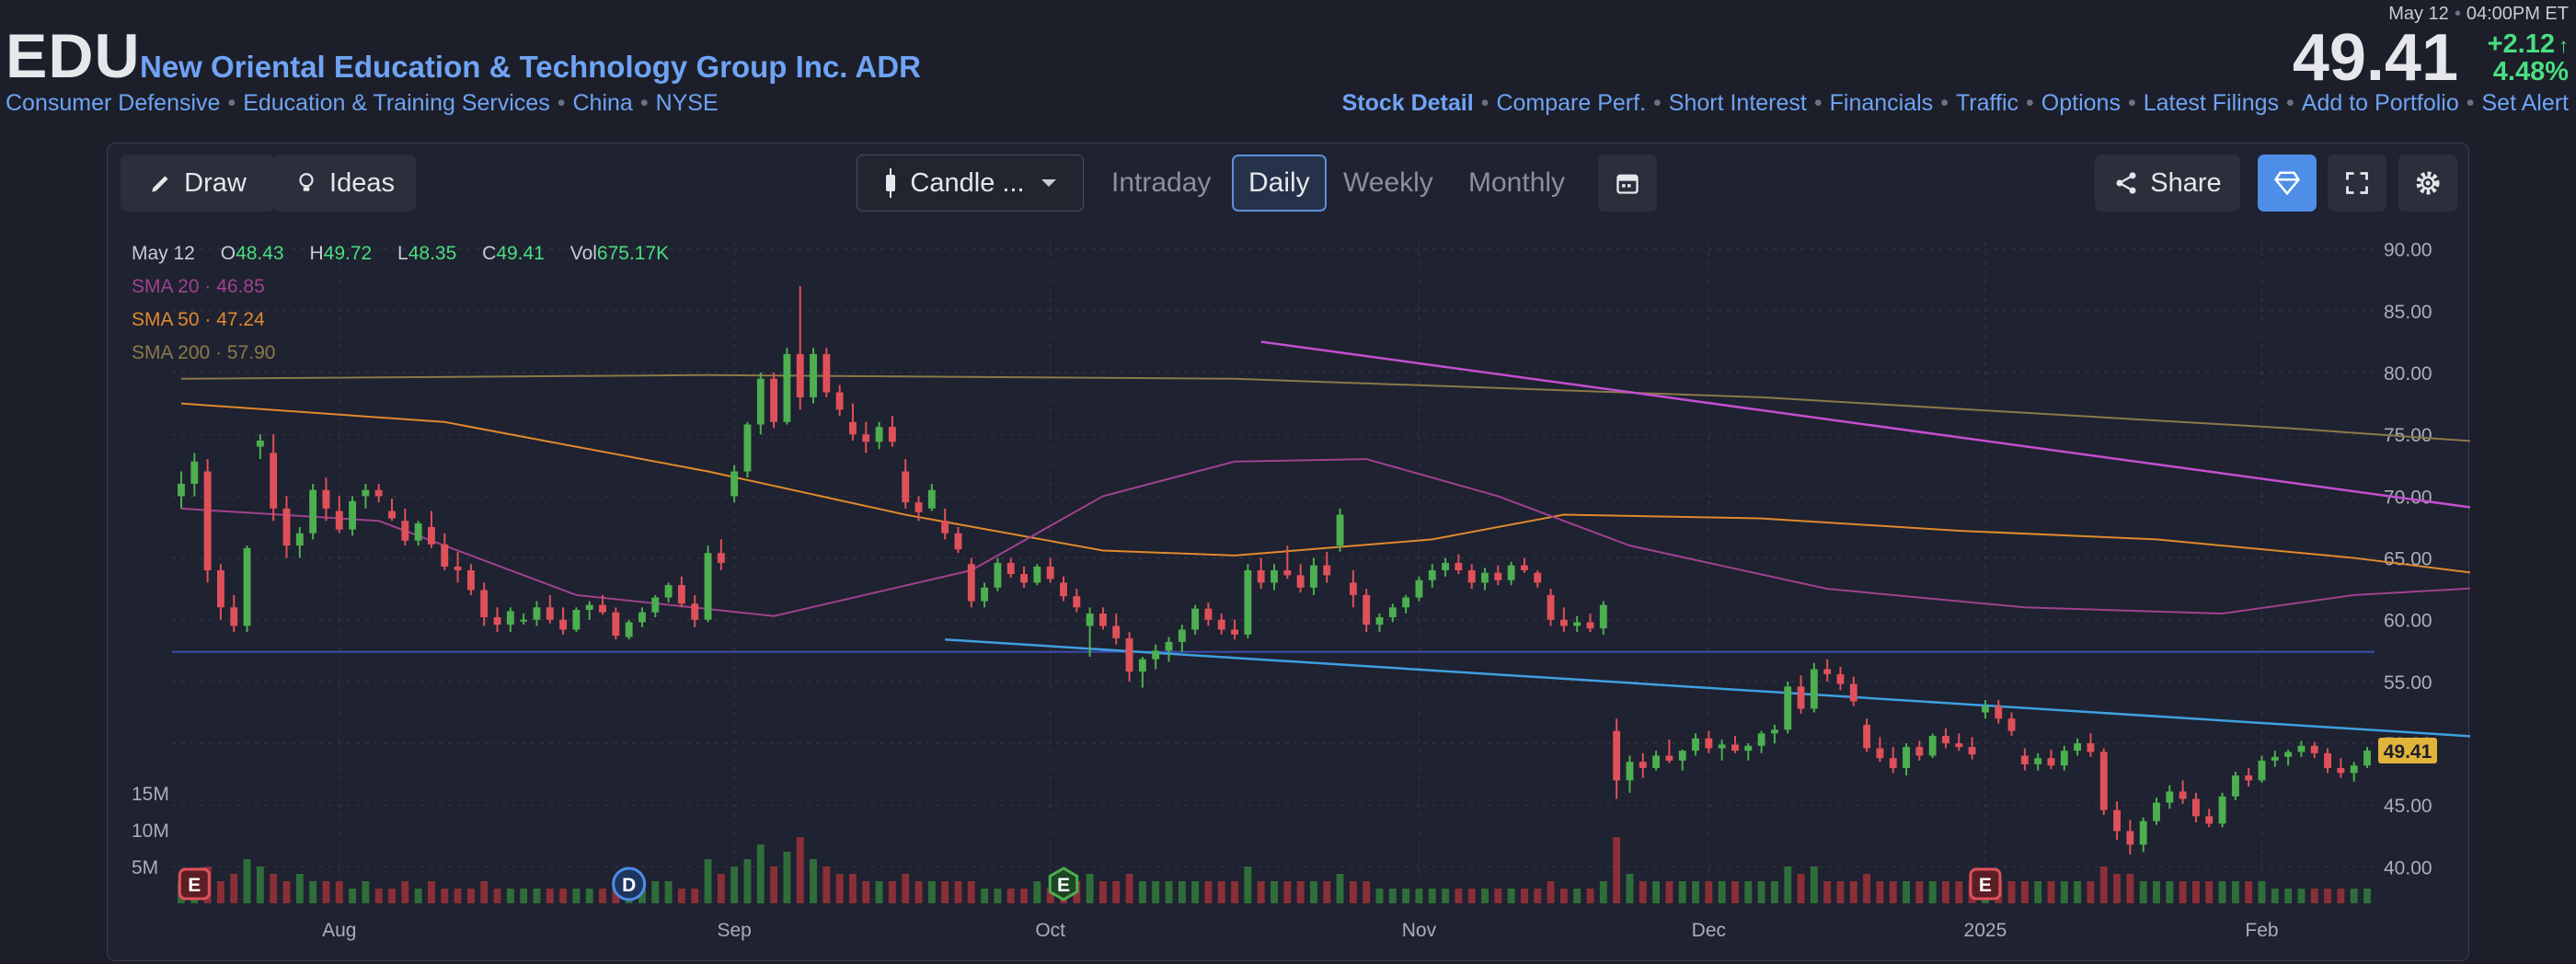 This screenshot has width=2576, height=964. What do you see at coordinates (1063, 883) in the screenshot?
I see `earnings-marker` at bounding box center [1063, 883].